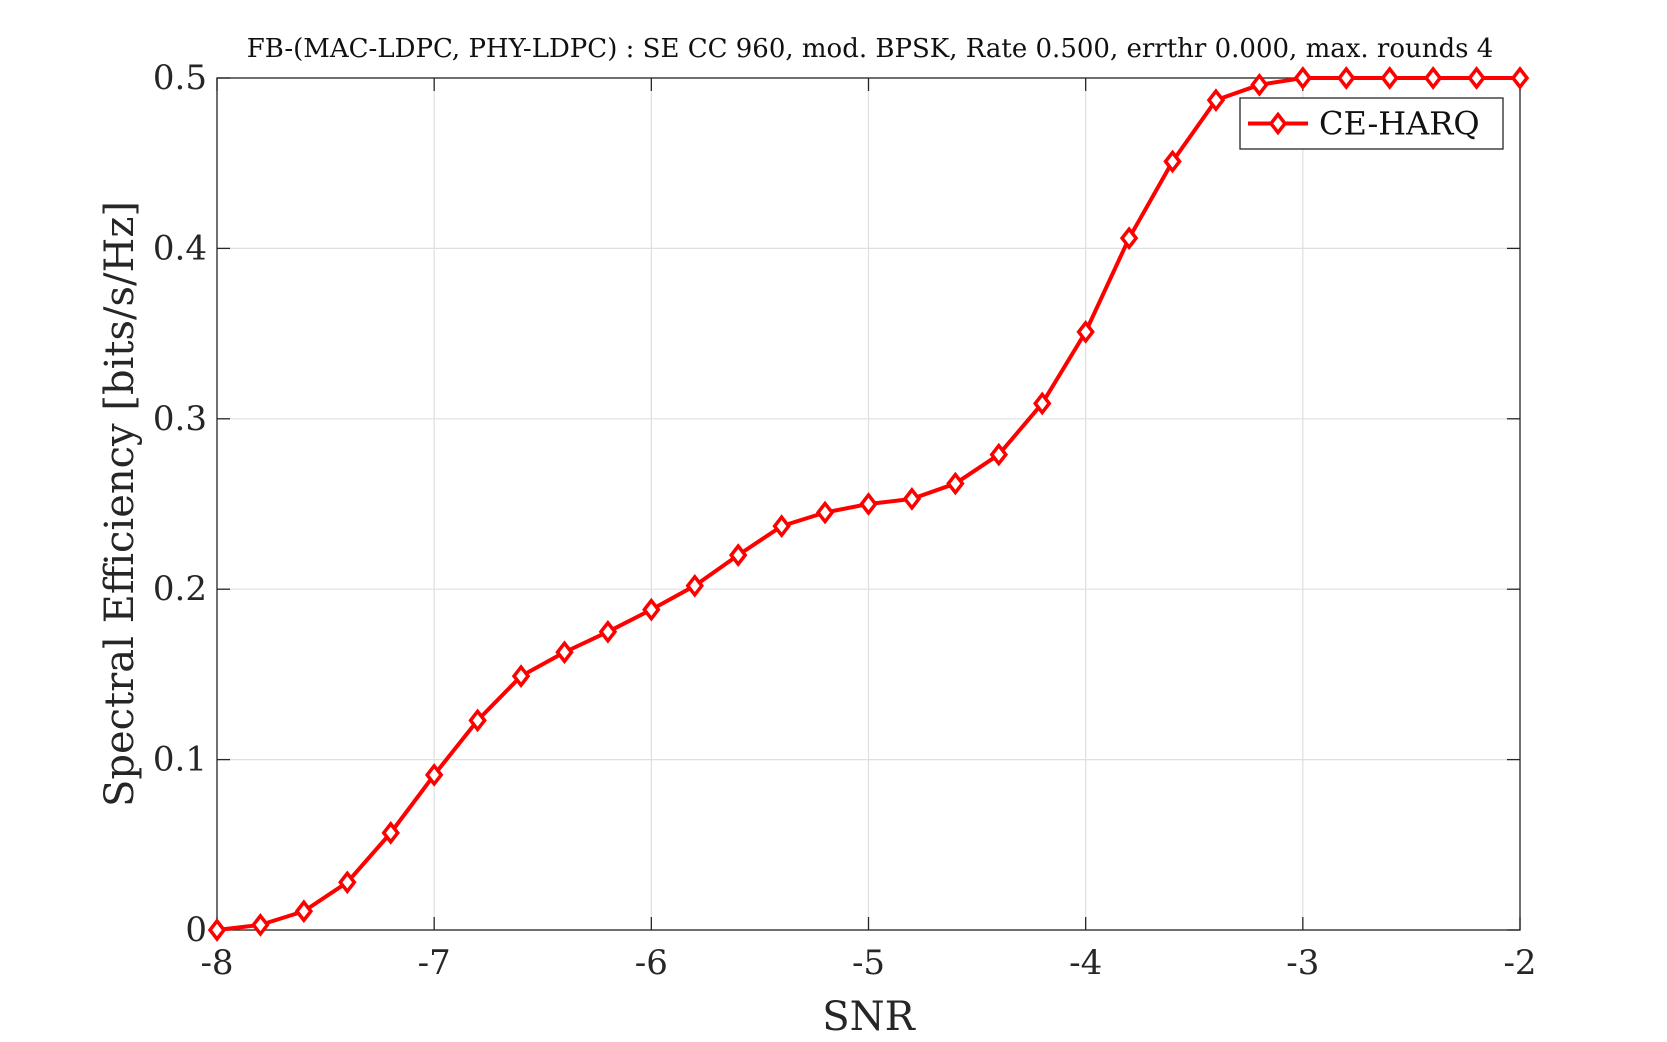 This screenshot has height=1042, width=1667. I want to click on y-tick-label: 0.4, so click(180, 248).